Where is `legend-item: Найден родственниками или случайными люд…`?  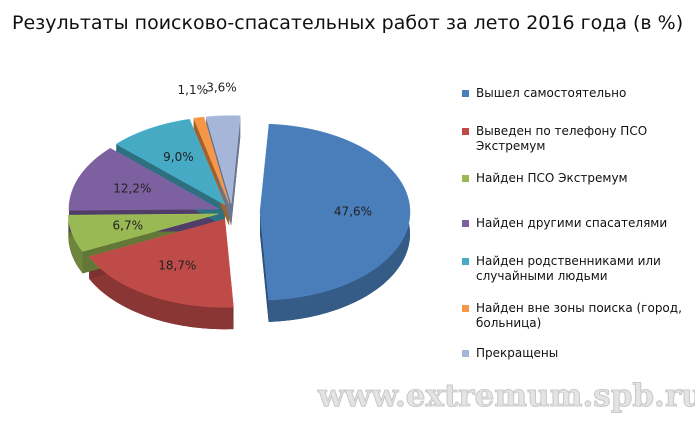 legend-item: Найден родственниками или случайными люд… is located at coordinates (576, 269).